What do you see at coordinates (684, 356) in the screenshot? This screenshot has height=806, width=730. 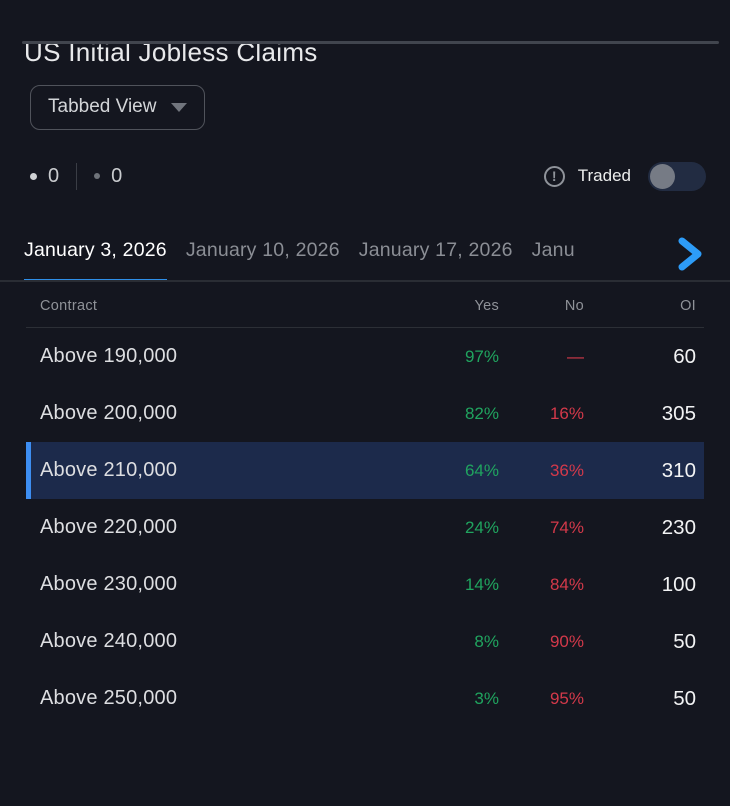 I see `oi-cell: 60` at bounding box center [684, 356].